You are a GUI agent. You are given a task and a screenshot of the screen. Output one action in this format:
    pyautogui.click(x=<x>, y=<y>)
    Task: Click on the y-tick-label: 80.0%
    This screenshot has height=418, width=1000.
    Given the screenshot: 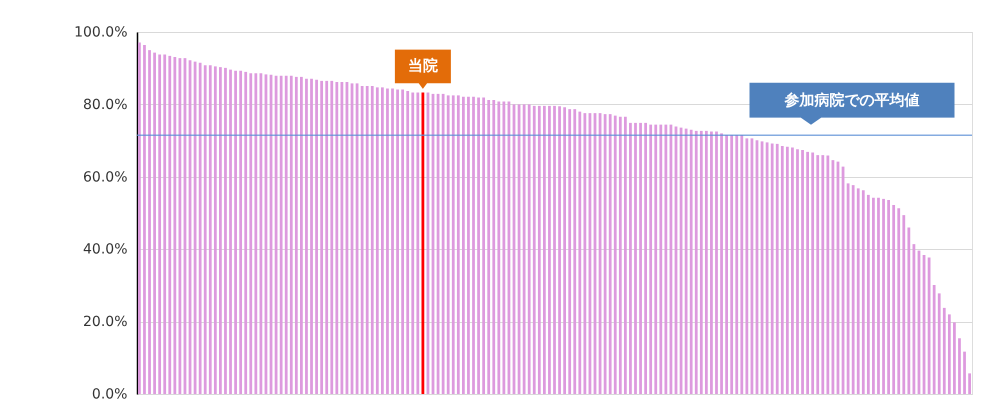 What is the action you would take?
    pyautogui.click(x=105, y=104)
    